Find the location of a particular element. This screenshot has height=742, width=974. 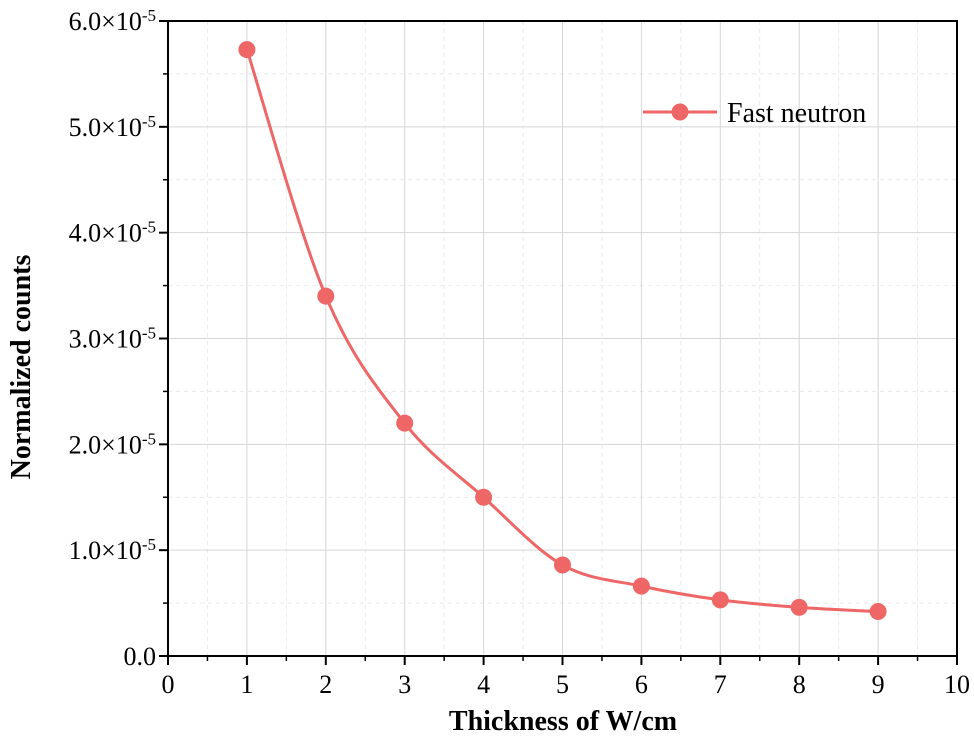

x-axis-title: Thickness of W/cm is located at coordinates (563, 721).